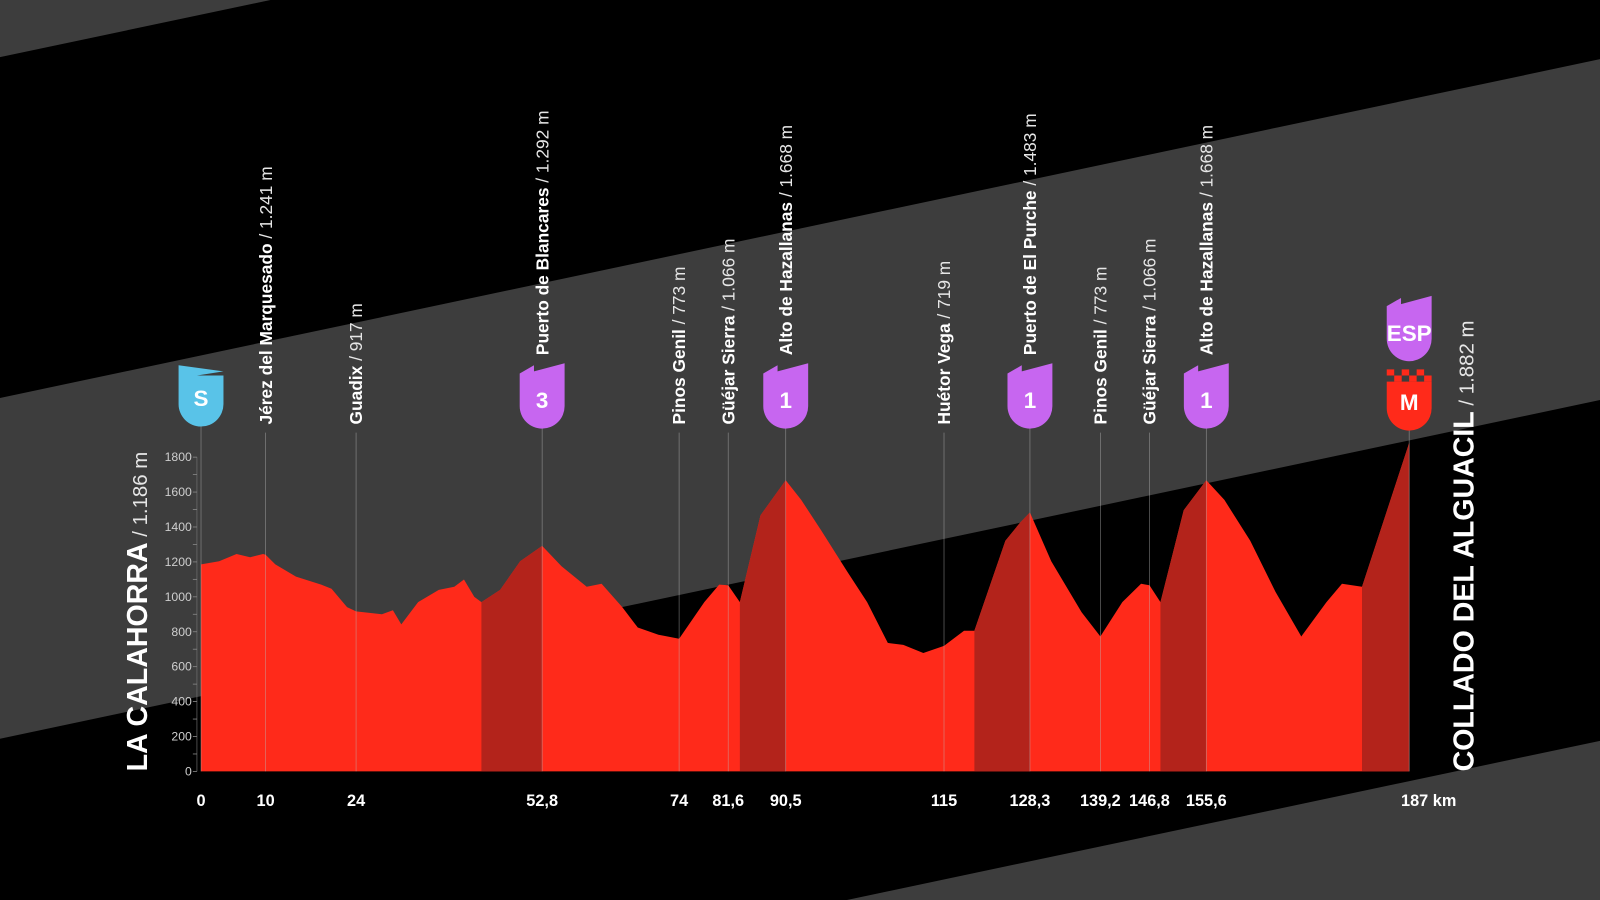 Image resolution: width=1600 pixels, height=900 pixels. Describe the element at coordinates (1149, 801) in the screenshot. I see `x-tick-label: 146,8` at that location.